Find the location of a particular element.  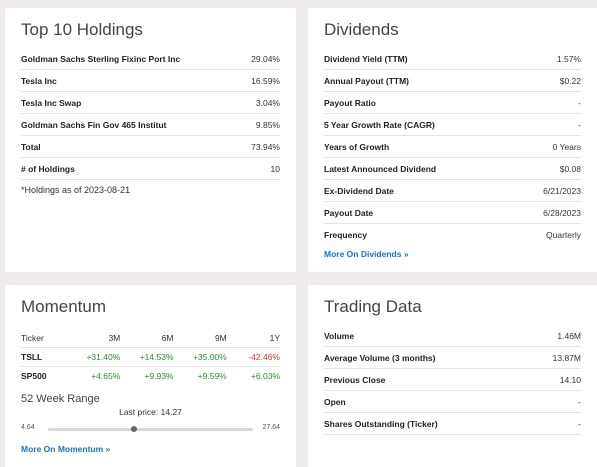

holdings-title: Top 10 Holdings is located at coordinates (82, 29).